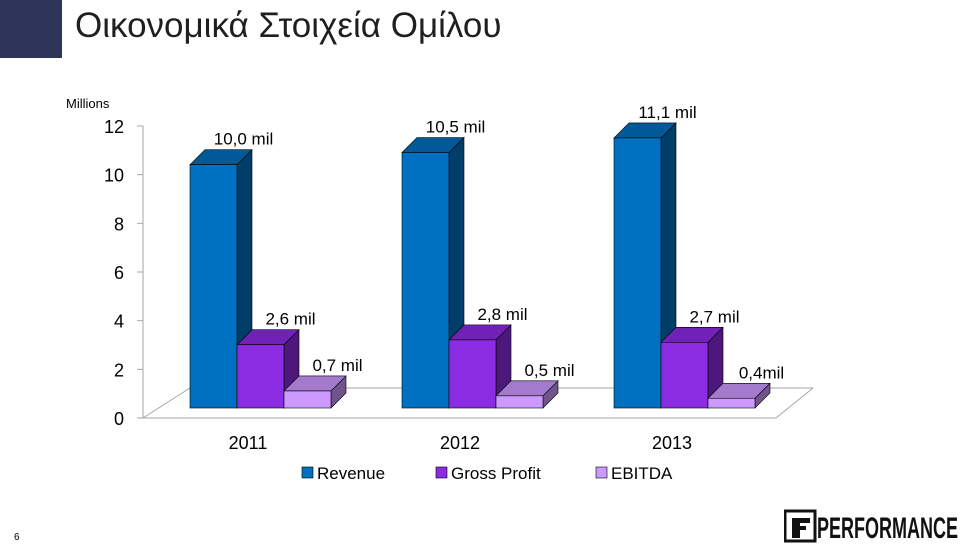  What do you see at coordinates (887, 528) in the screenshot?
I see `svg-text: PERFORMANCE` at bounding box center [887, 528].